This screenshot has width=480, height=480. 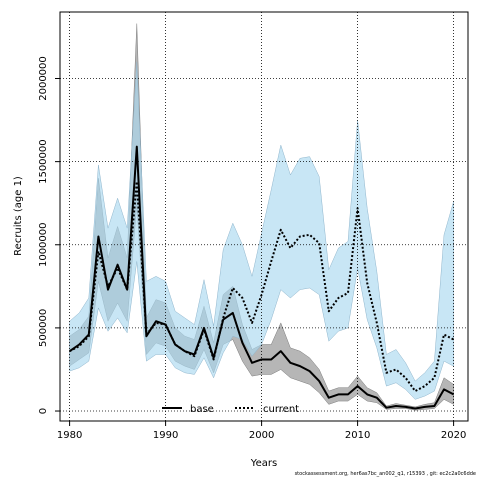 I want to click on x-tick-label: 2010, so click(x=357, y=435).